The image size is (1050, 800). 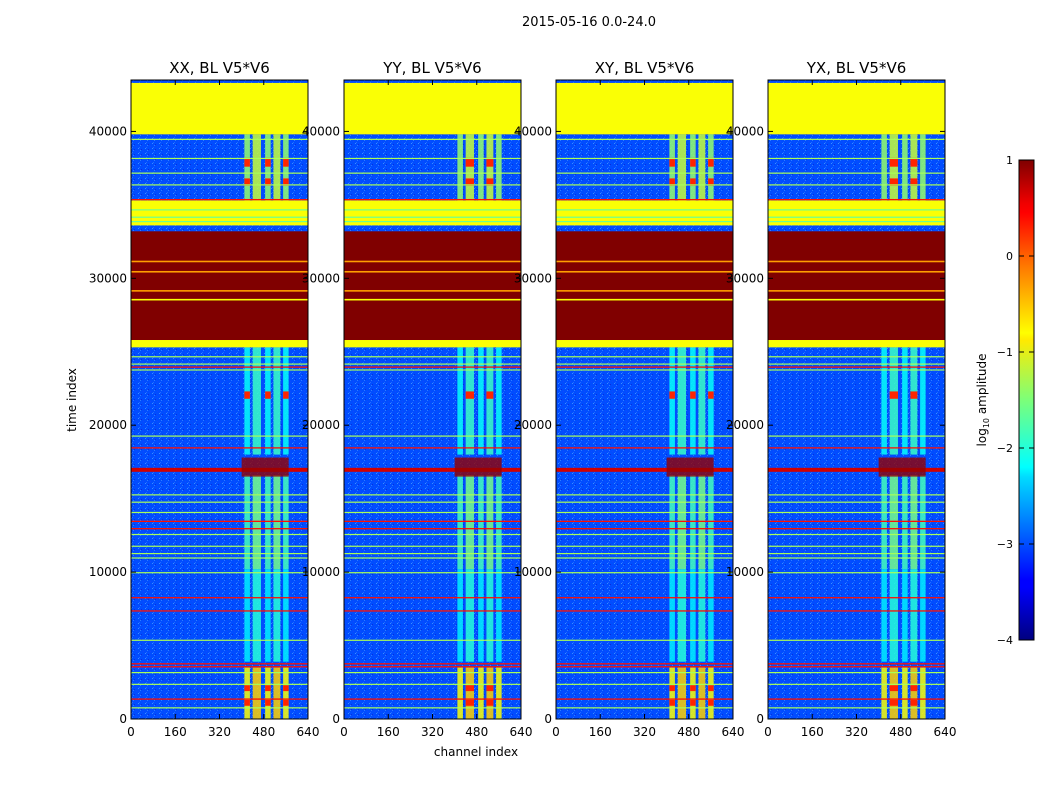 I want to click on colorbar-tick-label: −1, so click(x=1005, y=352).